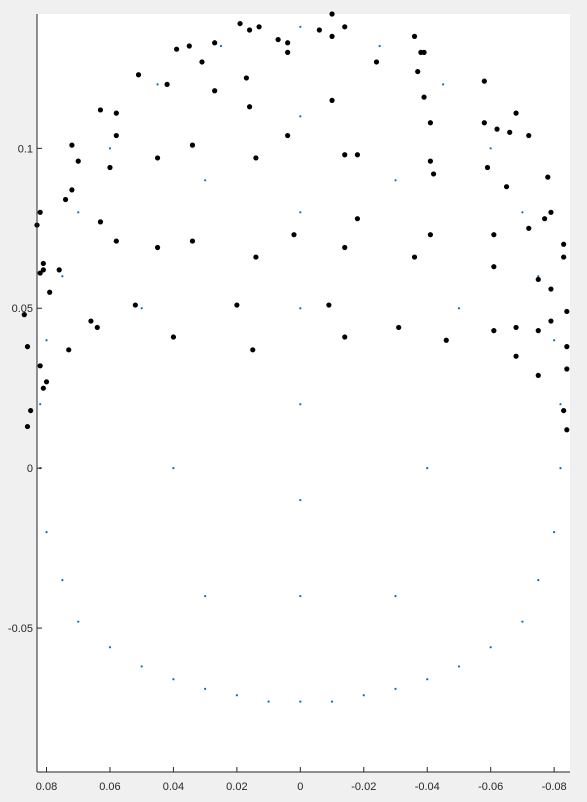  I want to click on y-tick-label-2: 0, so click(30, 469).